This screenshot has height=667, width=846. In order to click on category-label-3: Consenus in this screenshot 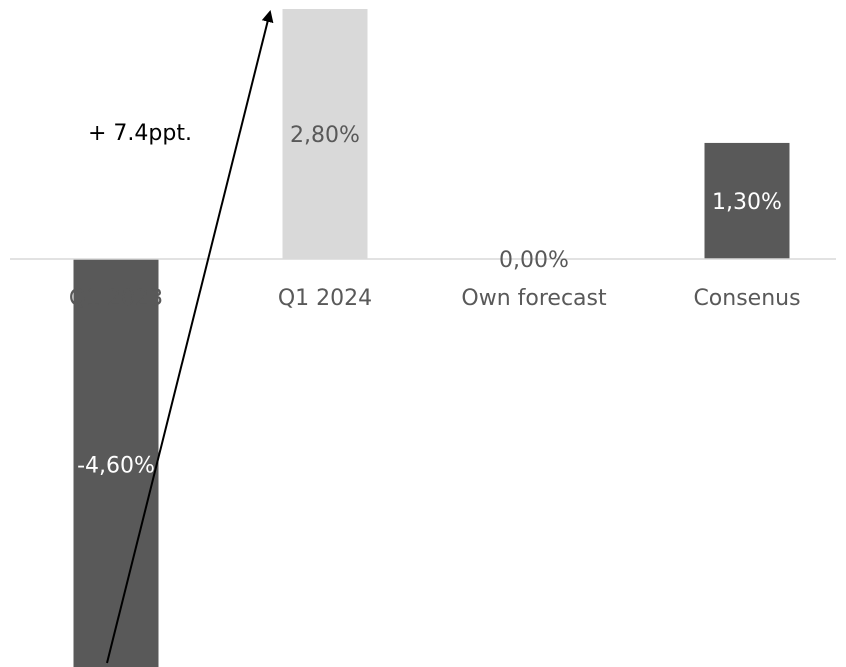, I will do `click(746, 298)`.